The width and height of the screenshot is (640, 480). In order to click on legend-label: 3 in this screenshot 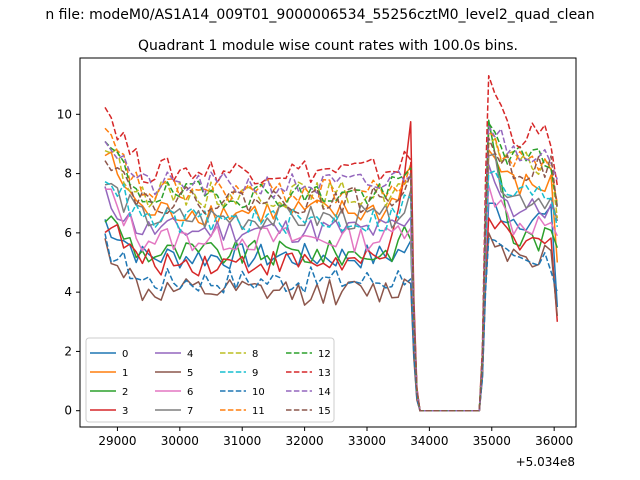, I will do `click(125, 411)`.